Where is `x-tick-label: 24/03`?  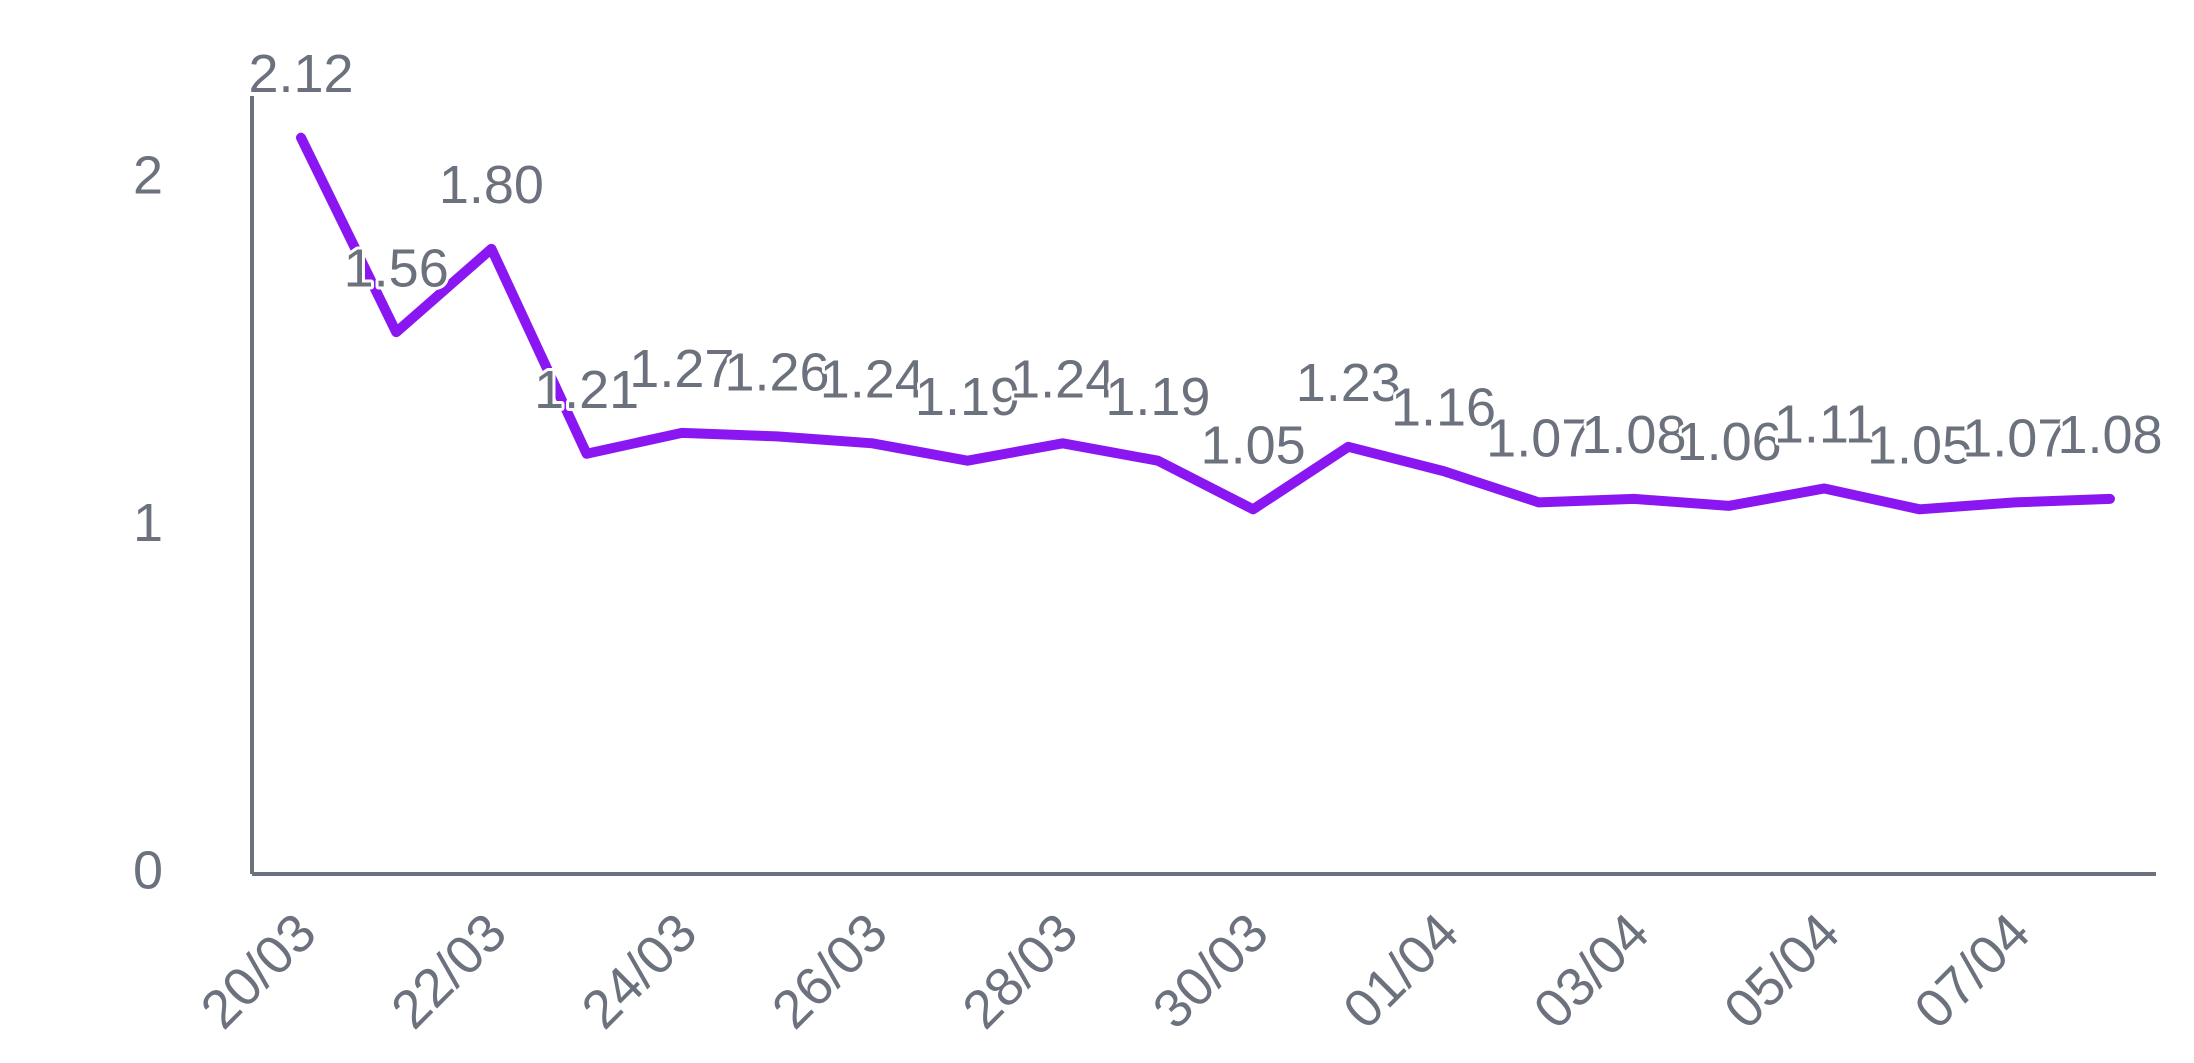 x-tick-label: 24/03 is located at coordinates (639, 971).